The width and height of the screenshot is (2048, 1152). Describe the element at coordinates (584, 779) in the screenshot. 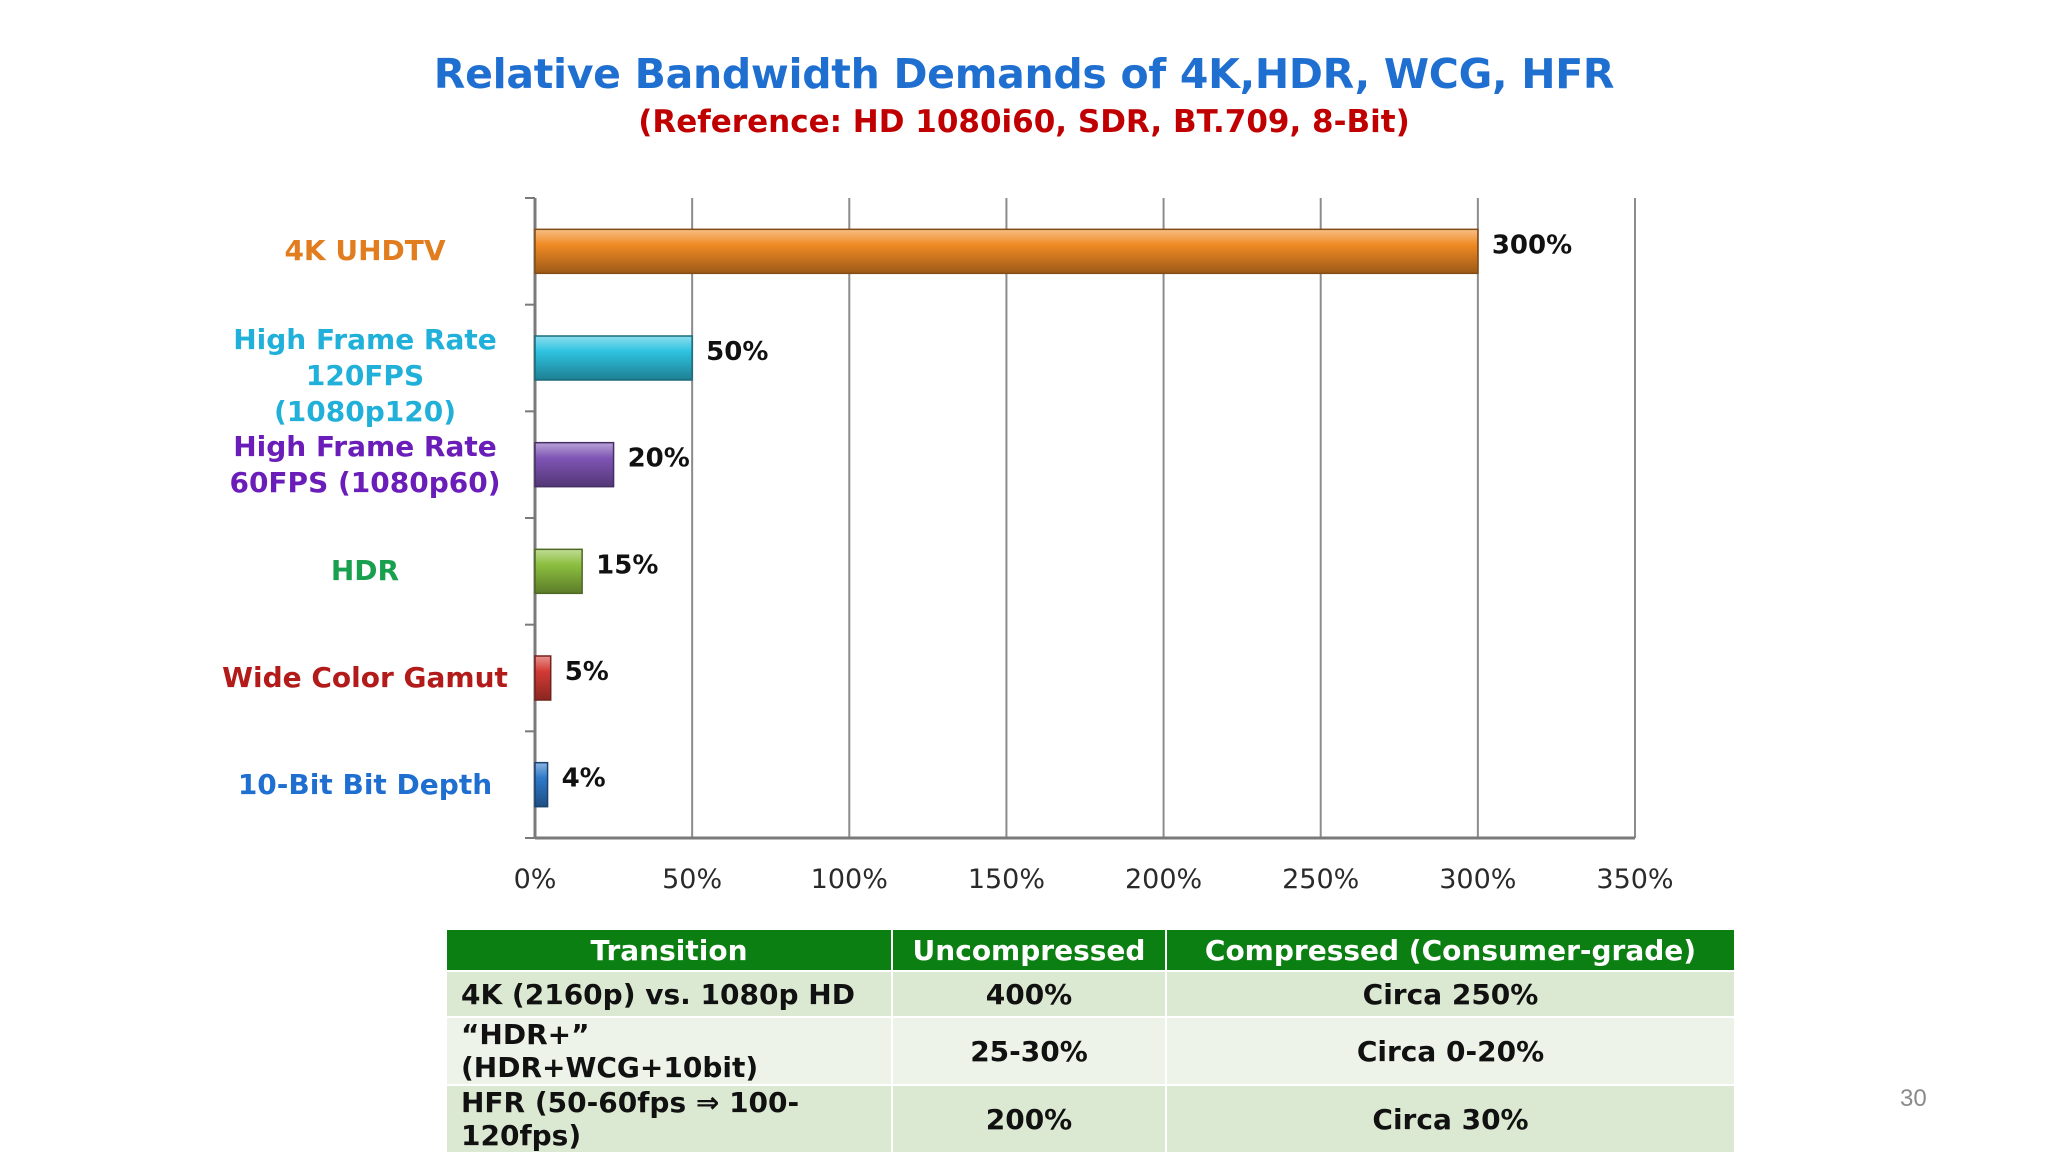

I see `data-label: 4%` at that location.